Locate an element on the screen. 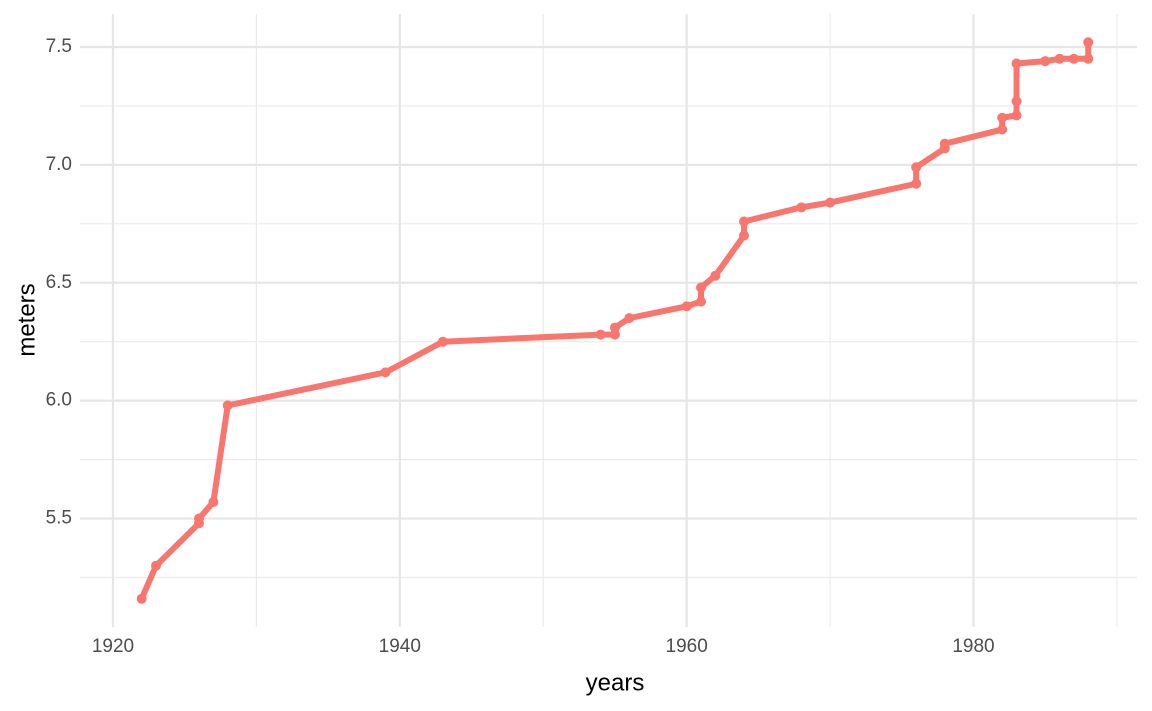 The width and height of the screenshot is (1152, 711). y-tick-label: 7.0 is located at coordinates (59, 164).